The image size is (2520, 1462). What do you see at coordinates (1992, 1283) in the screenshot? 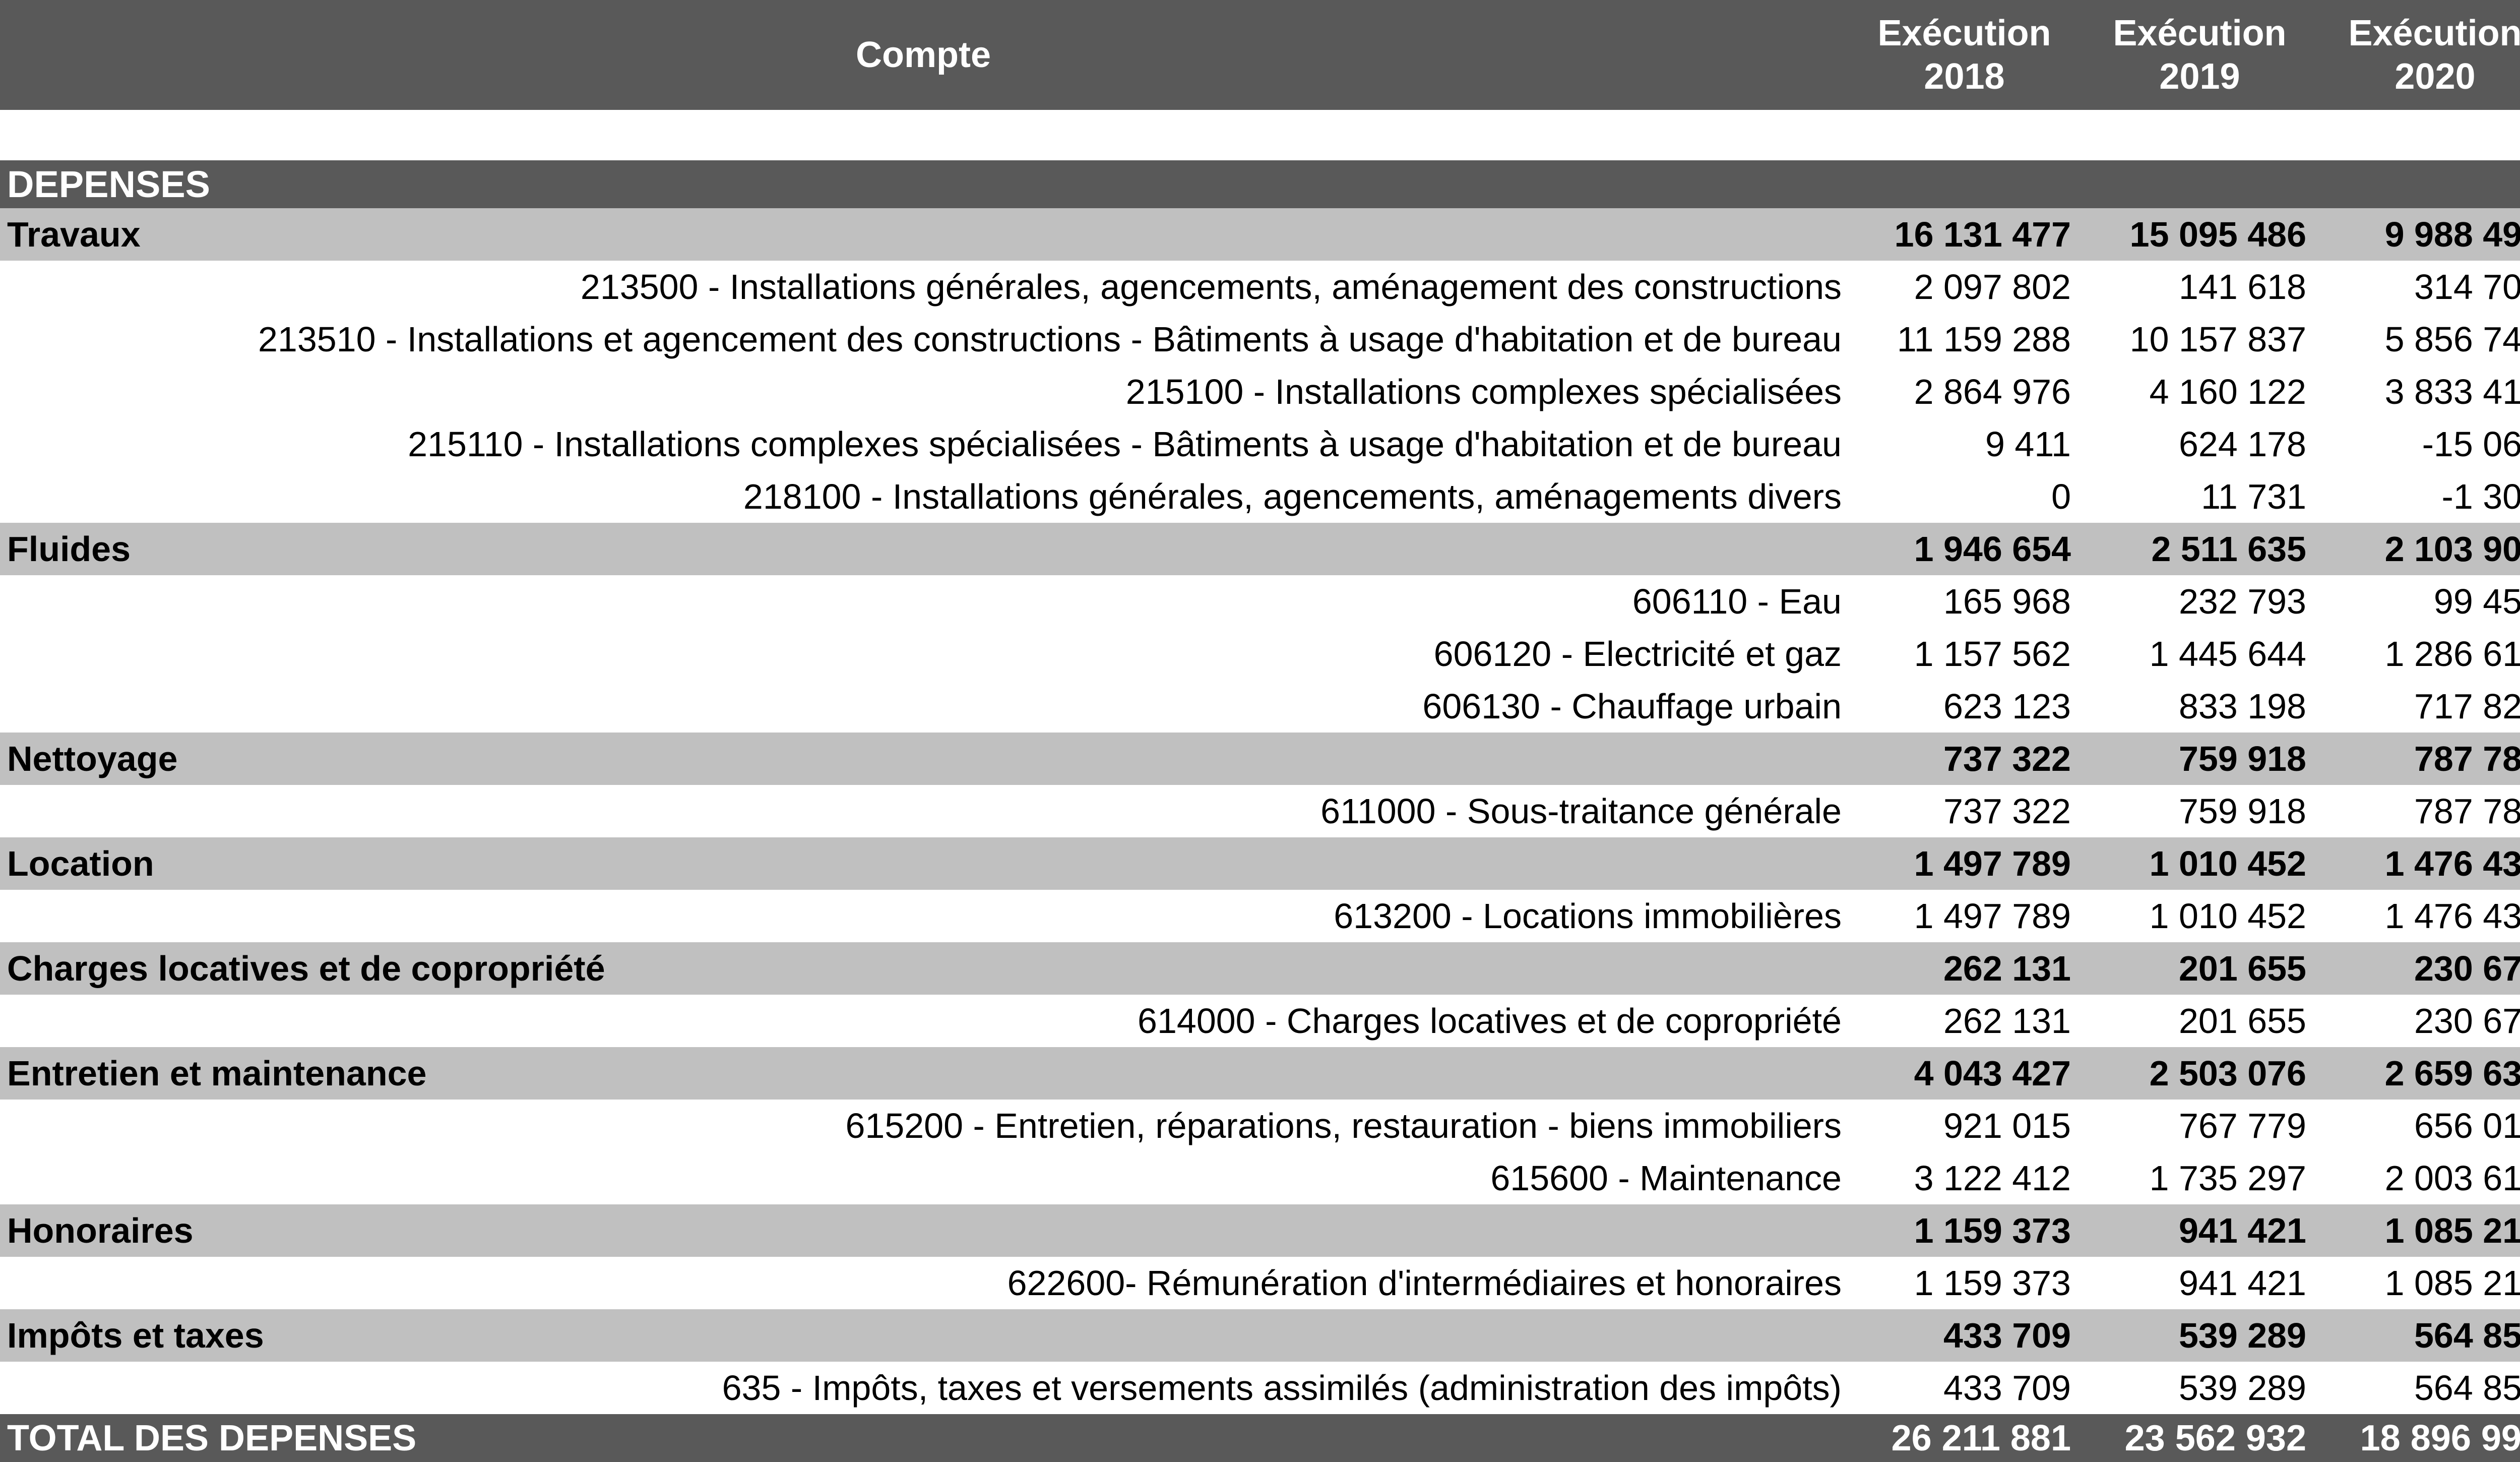
I see `value-cell: 1 159 373` at bounding box center [1992, 1283].